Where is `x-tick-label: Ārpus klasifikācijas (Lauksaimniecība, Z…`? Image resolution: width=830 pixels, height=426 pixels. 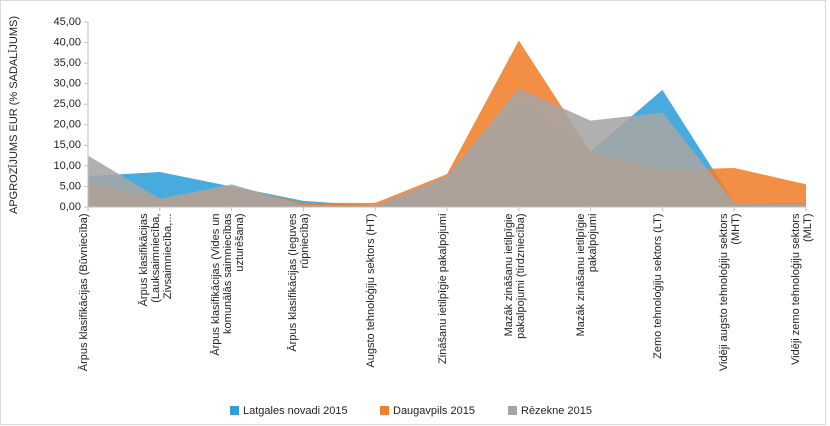 x-tick-label: Ārpus klasifikācijas (Lauksaimniecība, Z… is located at coordinates (155, 259).